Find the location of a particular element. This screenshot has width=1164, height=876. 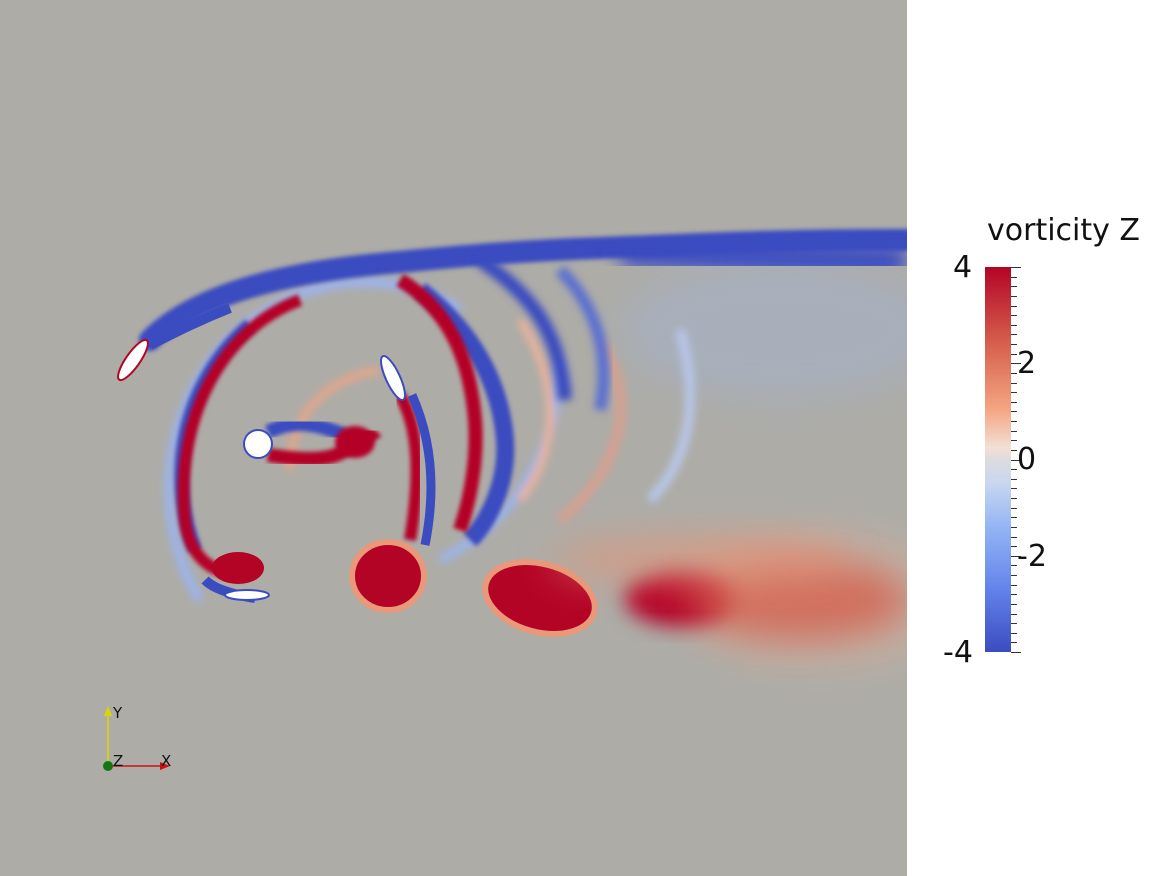

axis-z-label: Z is located at coordinates (118, 761).